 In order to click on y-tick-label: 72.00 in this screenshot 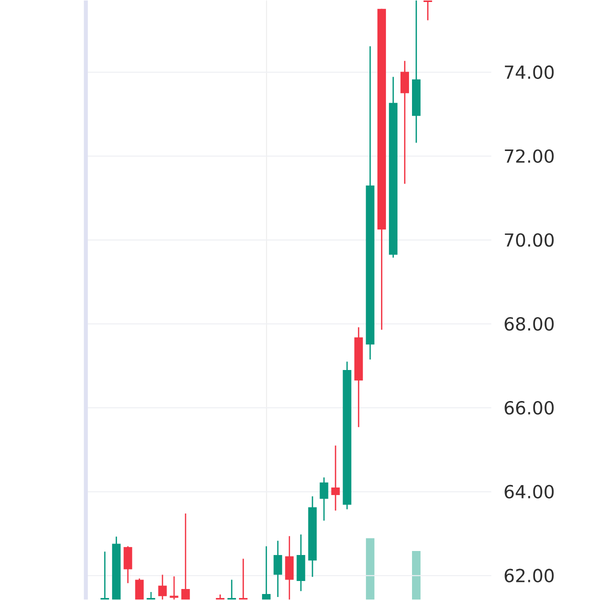, I will do `click(529, 156)`.